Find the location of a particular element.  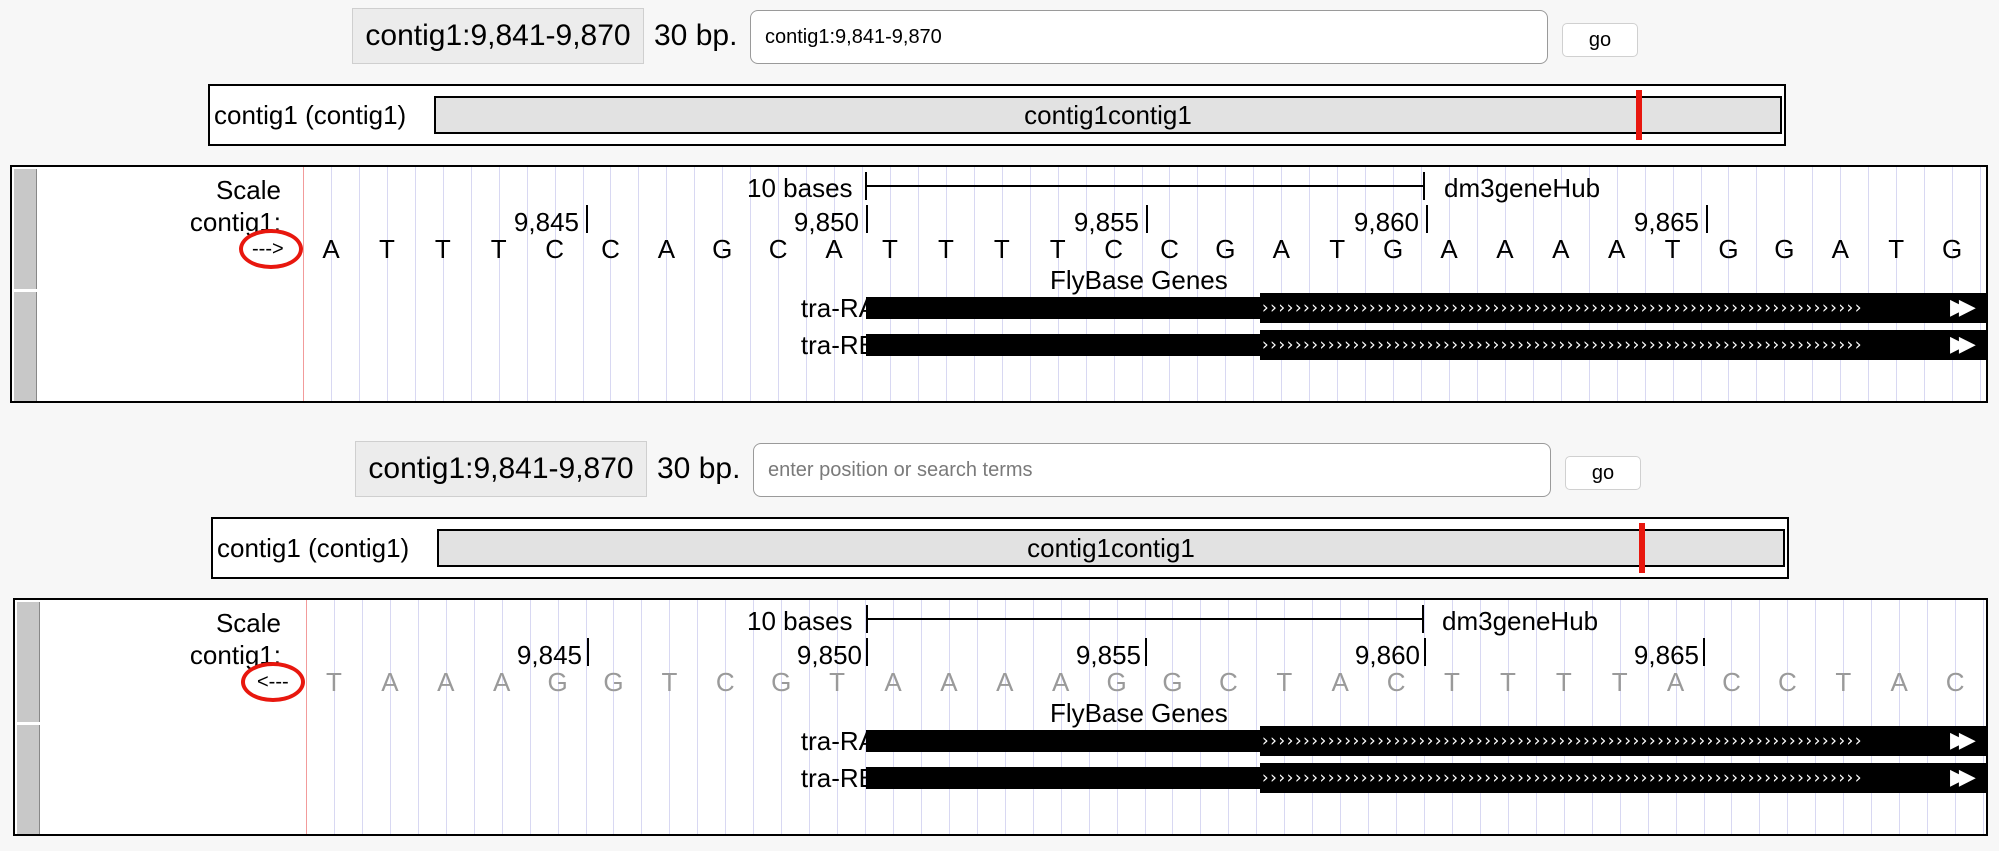

ruler-tick-label: 9,855 is located at coordinates (1106, 222).